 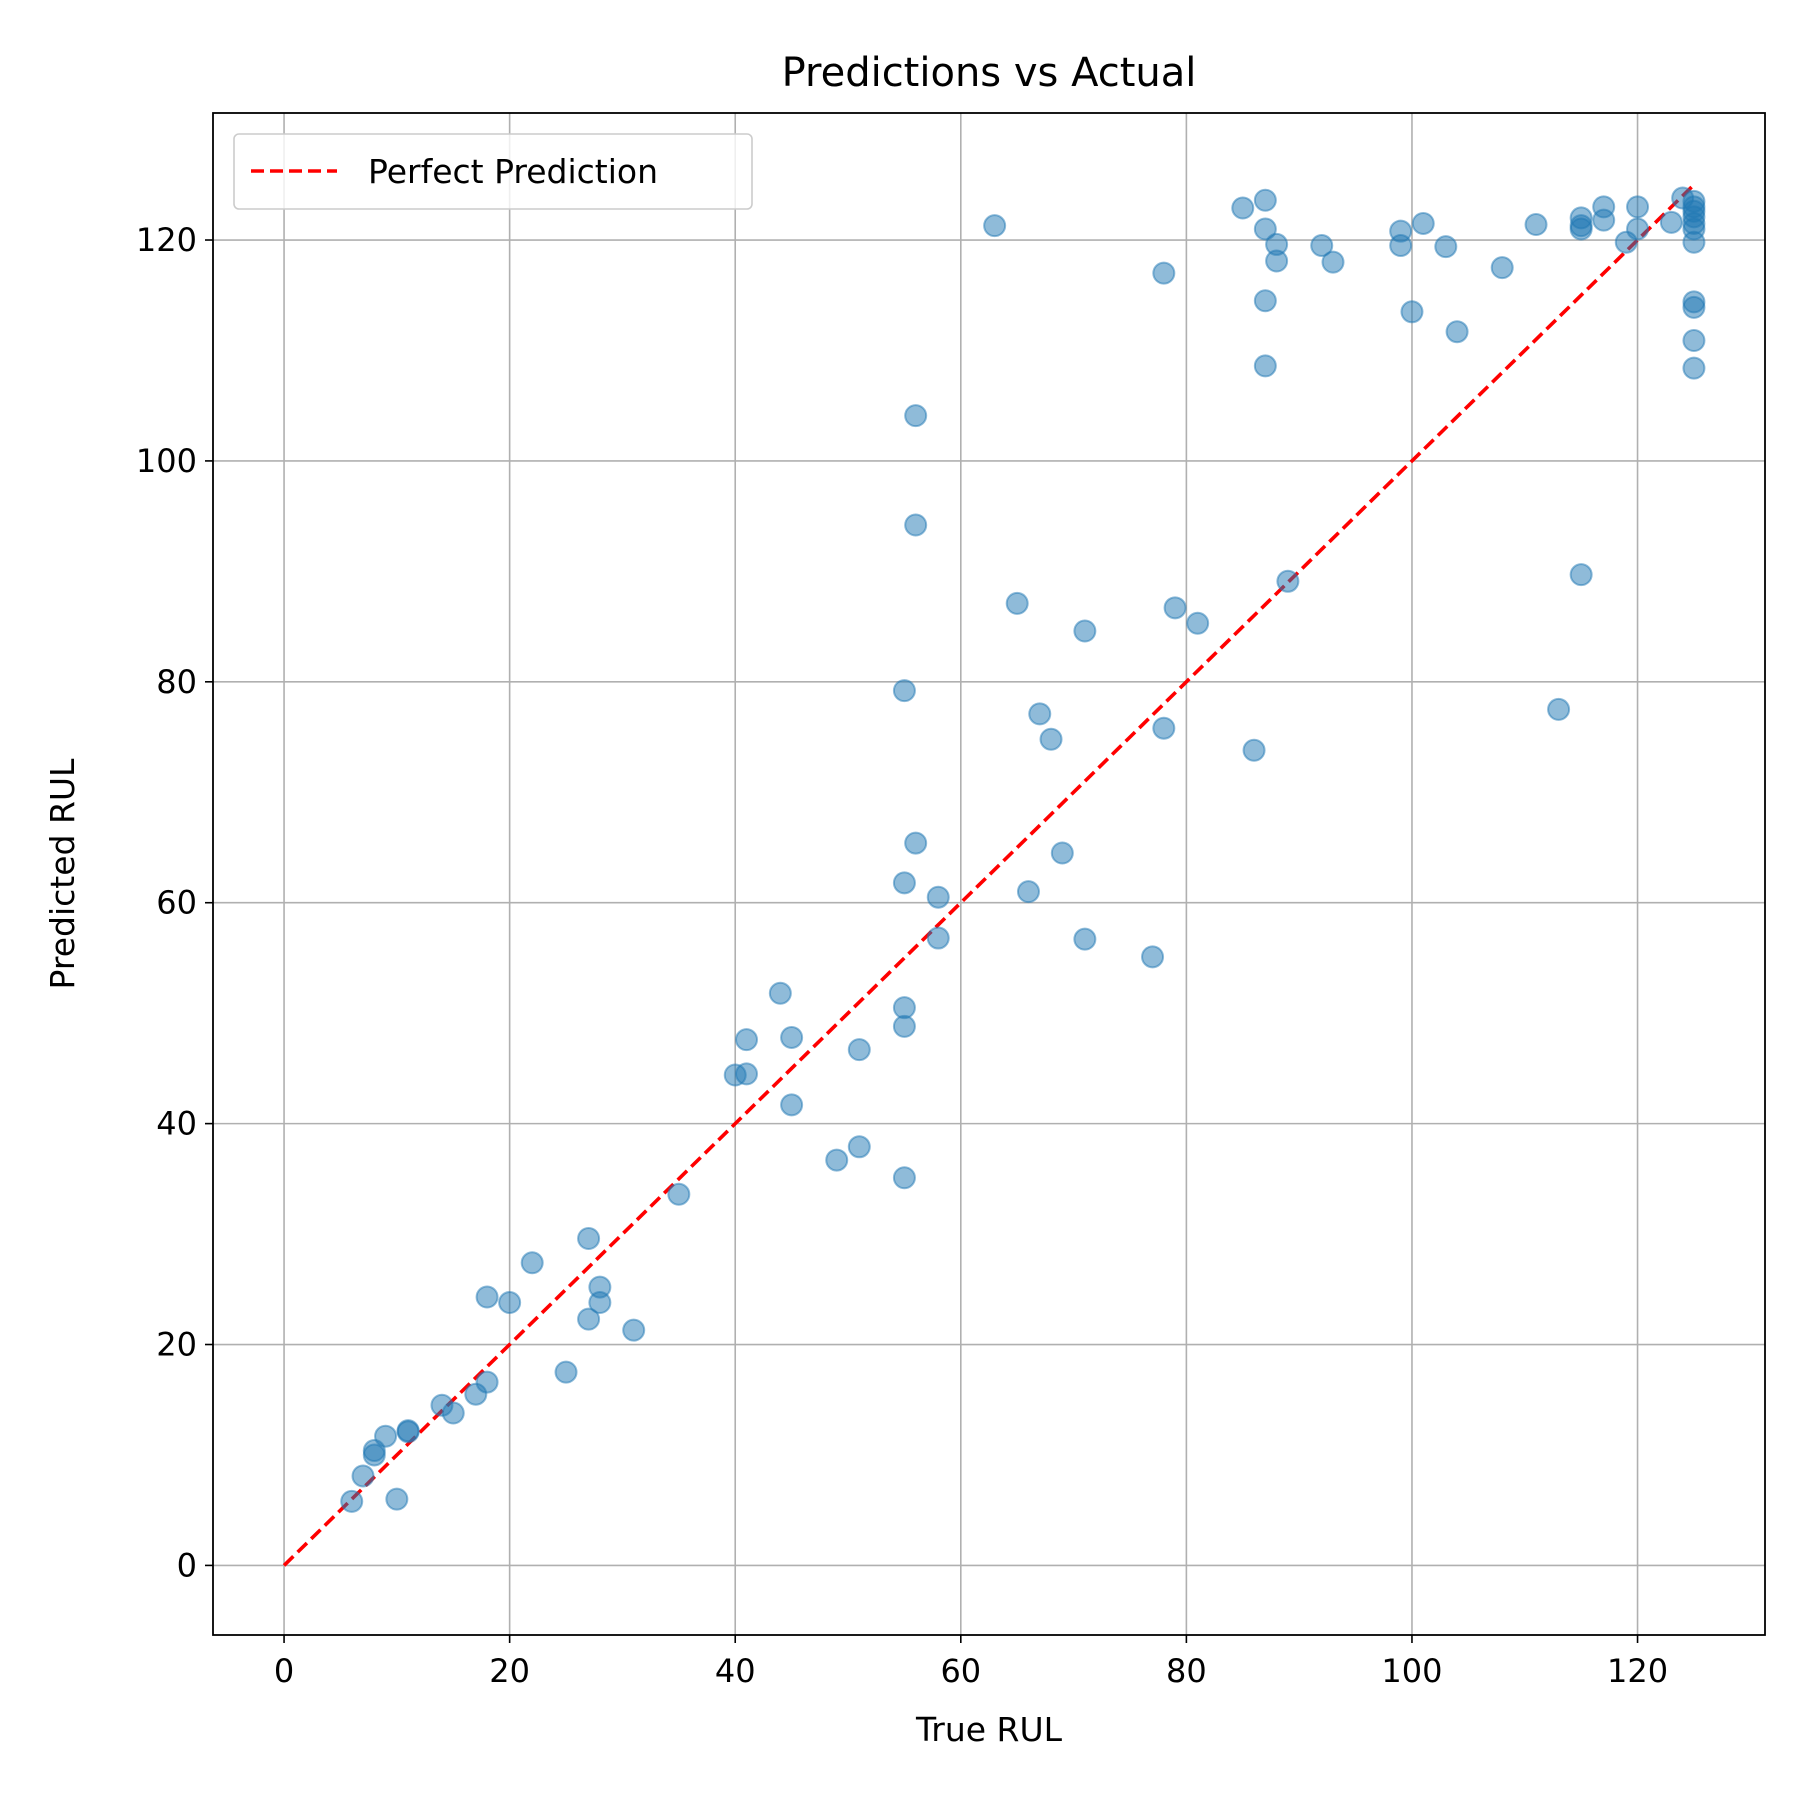 I want to click on y-axis-label: Predicted RUL, so click(x=62, y=873).